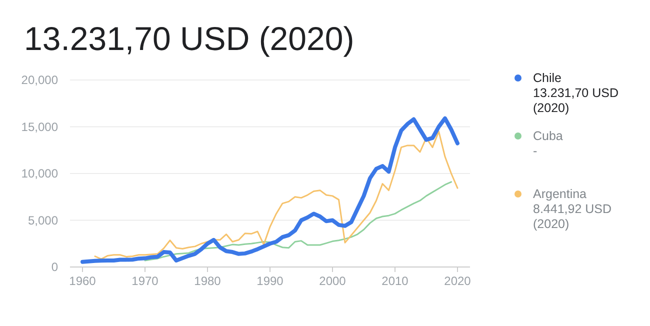 The width and height of the screenshot is (650, 326). I want to click on chart-title: 13.231,70 USD (2020), so click(189, 38).